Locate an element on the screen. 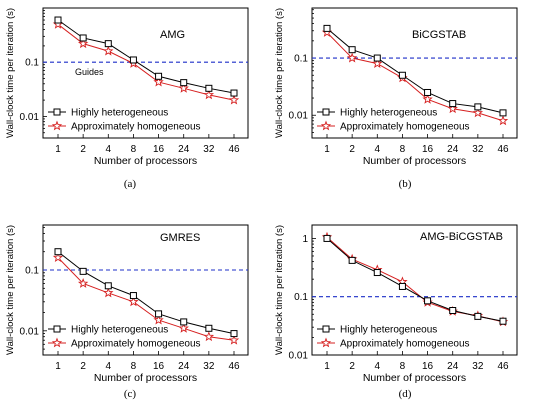  chart-title: AMG is located at coordinates (172, 35).